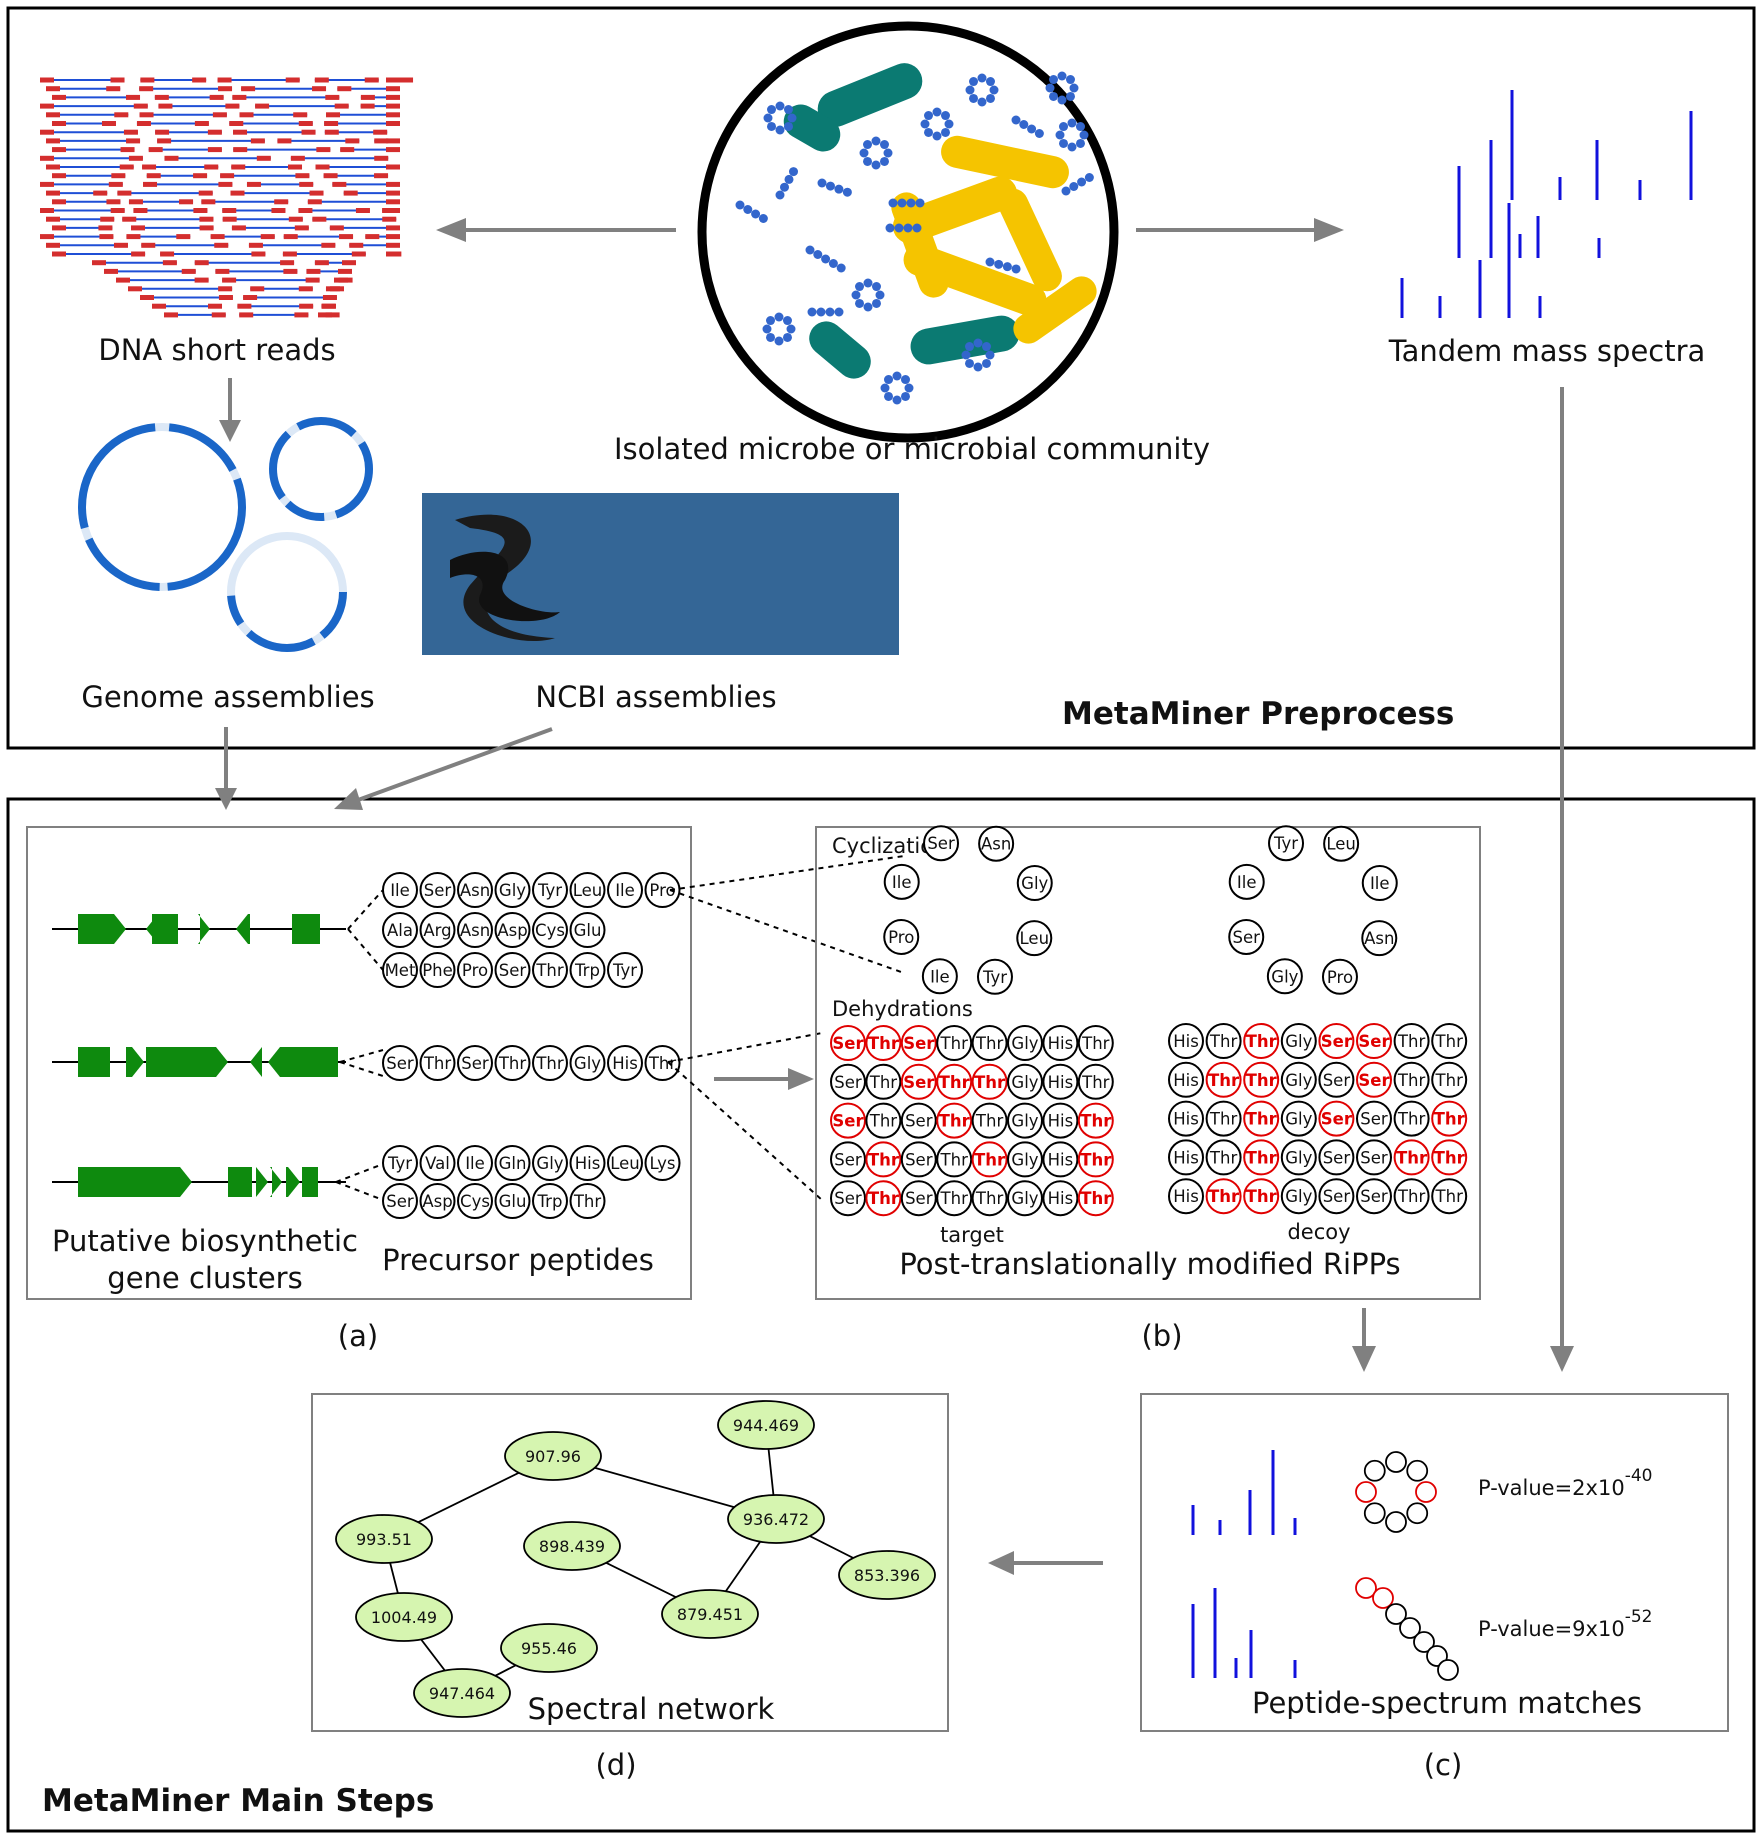  Describe the element at coordinates (625, 1163) in the screenshot. I see `residue-label: Leu` at that location.